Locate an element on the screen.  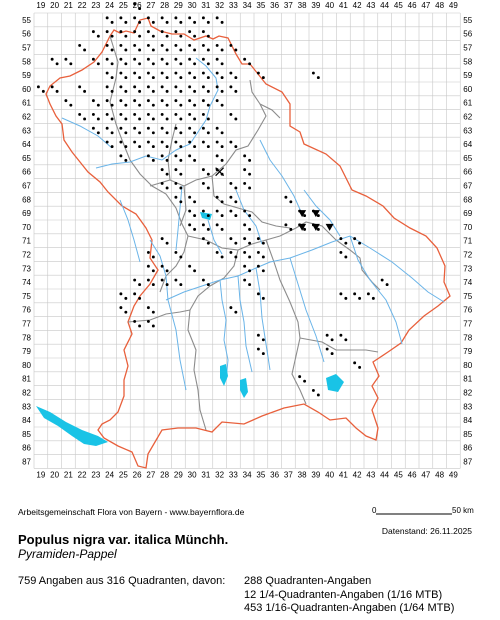
row-label: 66 is located at coordinates (467, 172).